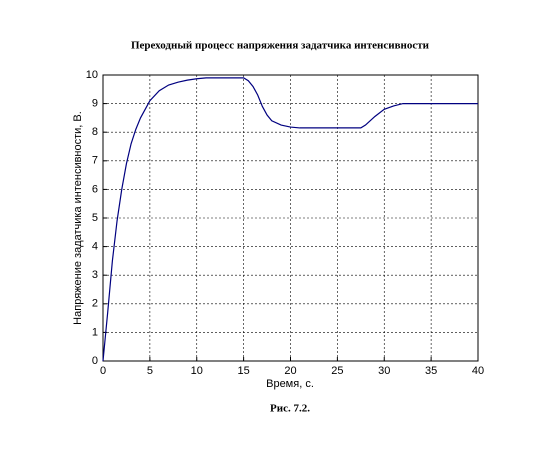 This screenshot has width=541, height=465. Describe the element at coordinates (95, 332) in the screenshot. I see `y-tick-label: 1` at that location.